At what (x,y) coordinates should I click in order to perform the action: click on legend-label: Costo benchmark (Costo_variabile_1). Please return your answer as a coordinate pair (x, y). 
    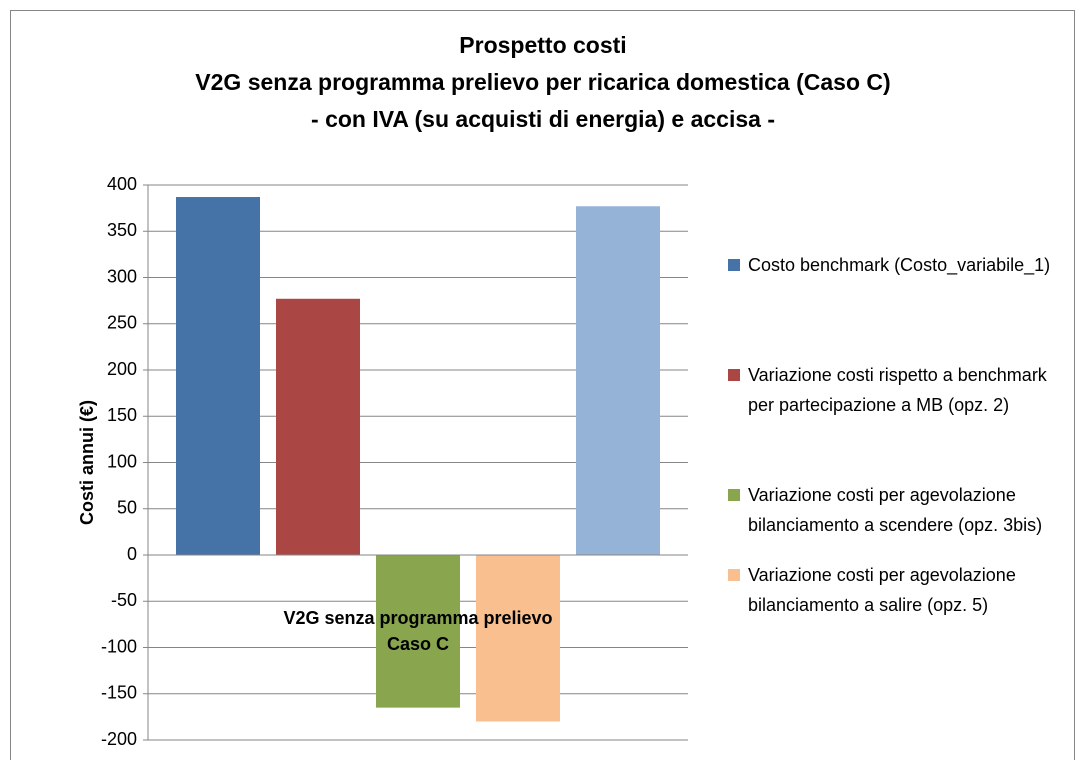
    Looking at the image, I should click on (899, 265).